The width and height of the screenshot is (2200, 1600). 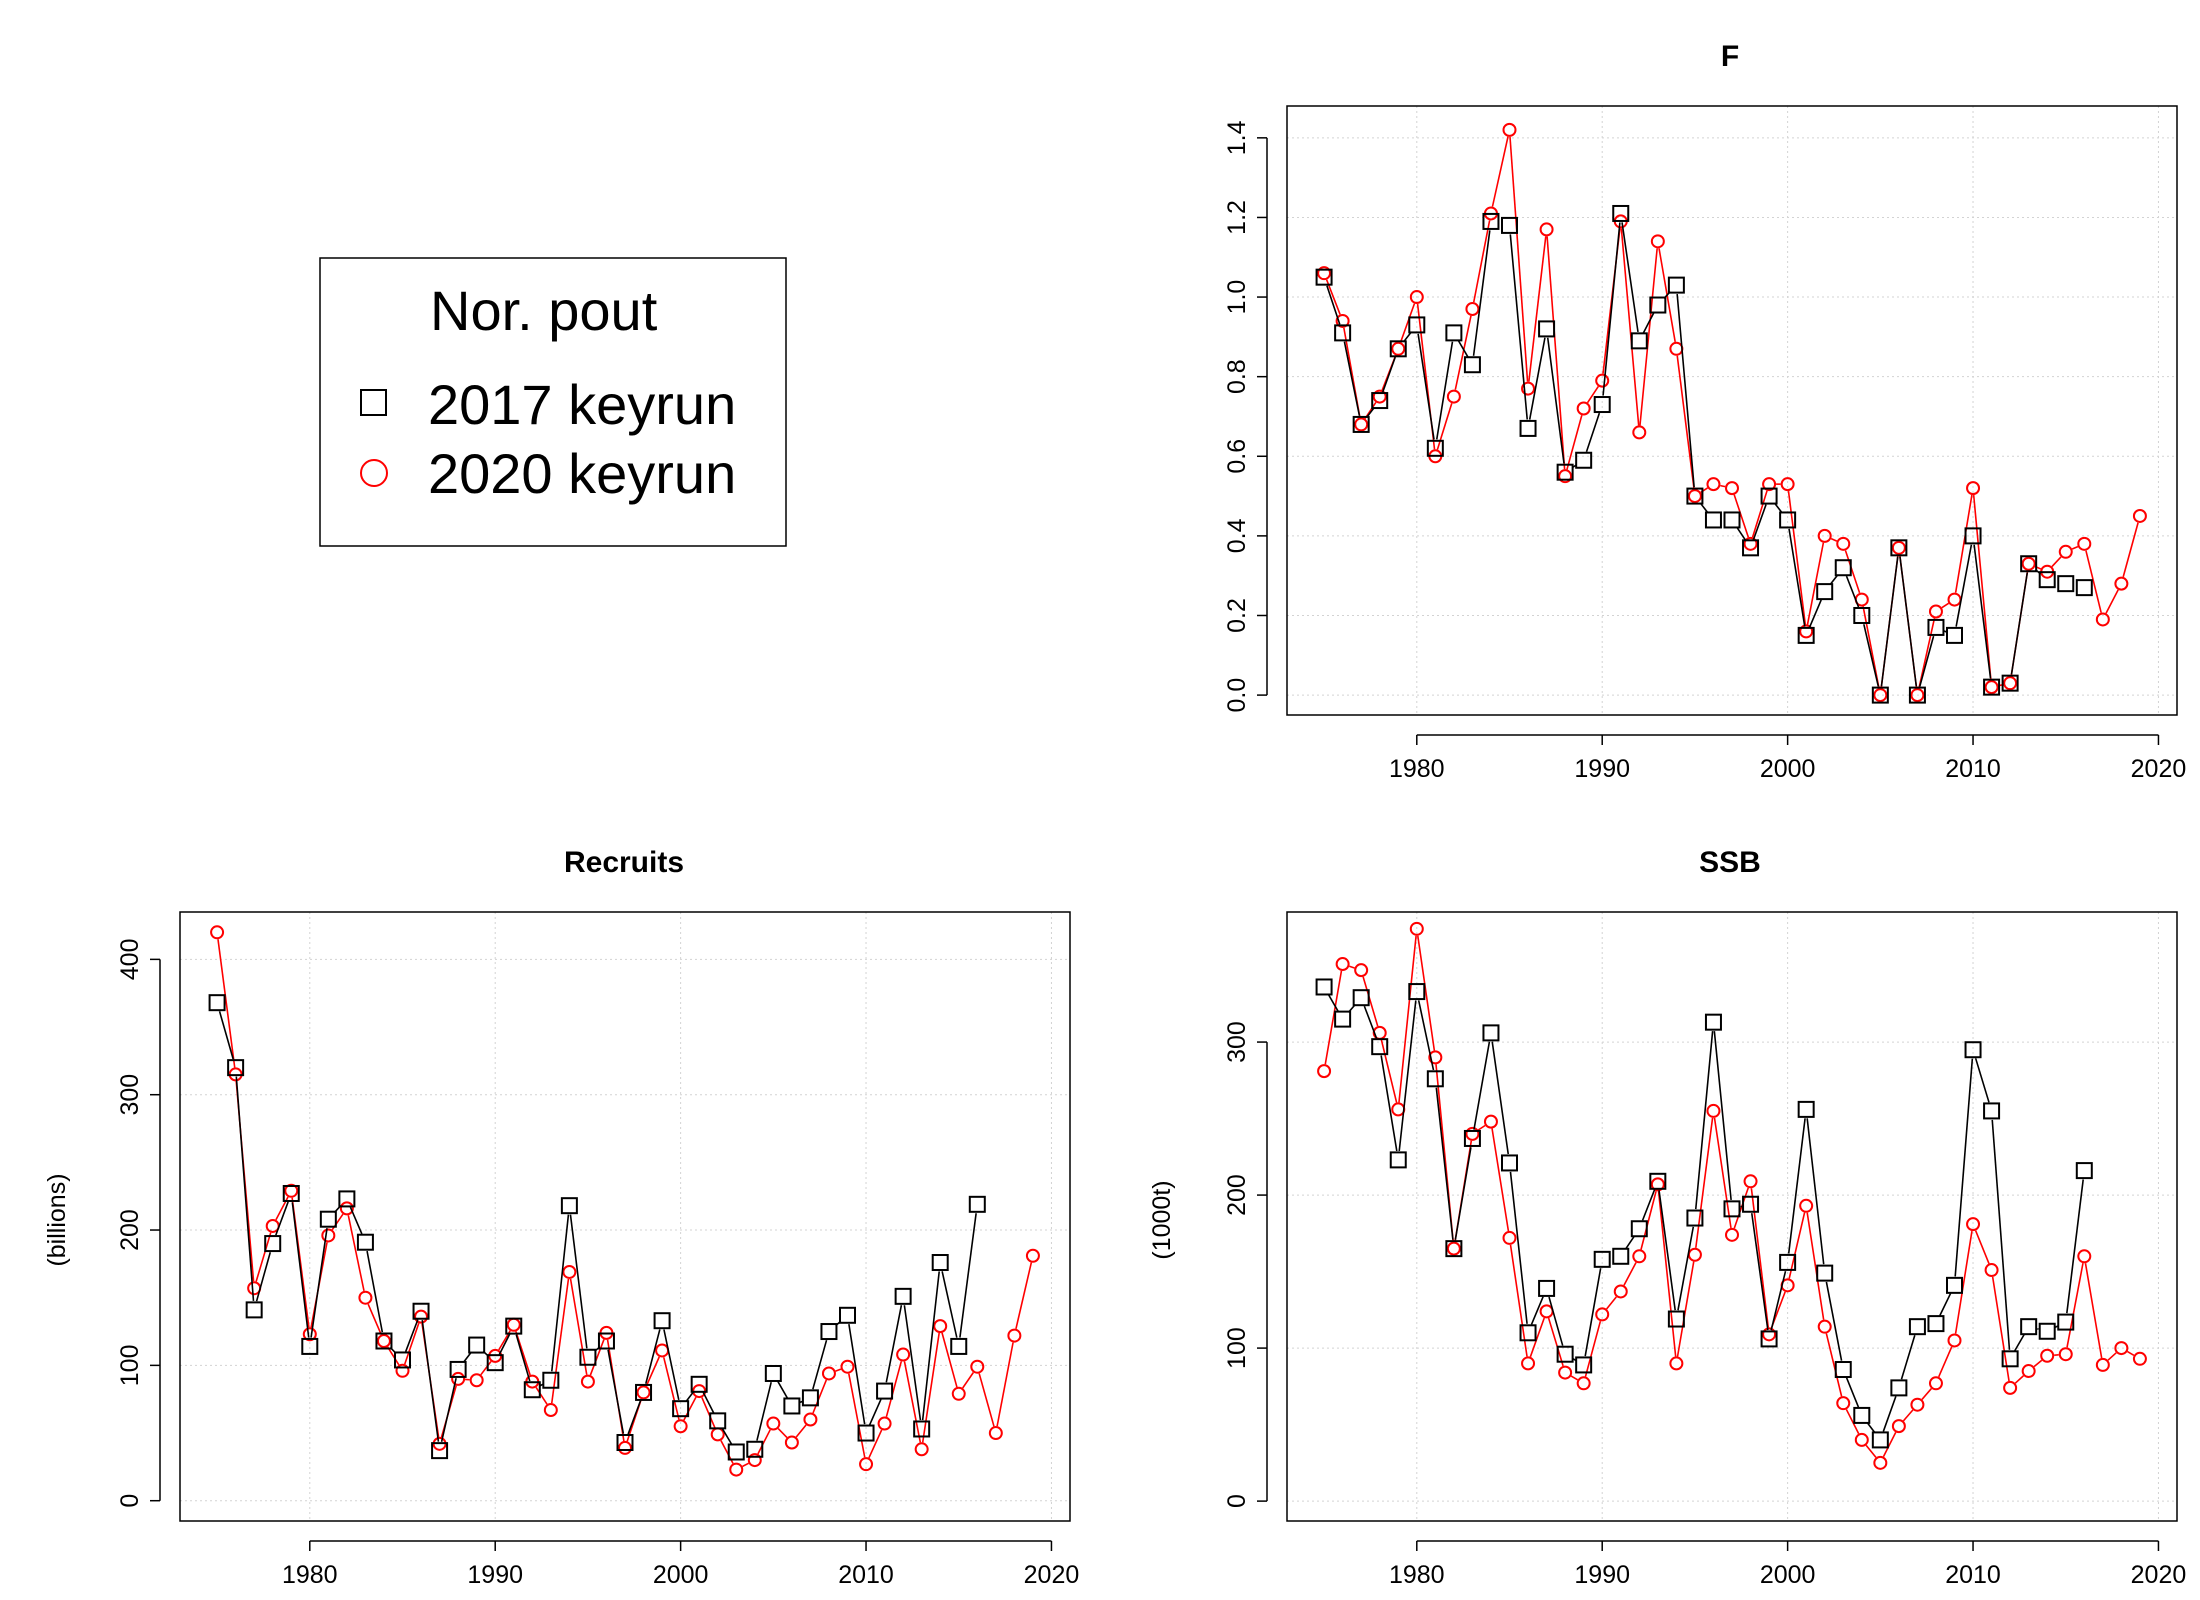 What do you see at coordinates (57, 1219) in the screenshot?
I see `panel-recruits-ylabel: (billions)` at bounding box center [57, 1219].